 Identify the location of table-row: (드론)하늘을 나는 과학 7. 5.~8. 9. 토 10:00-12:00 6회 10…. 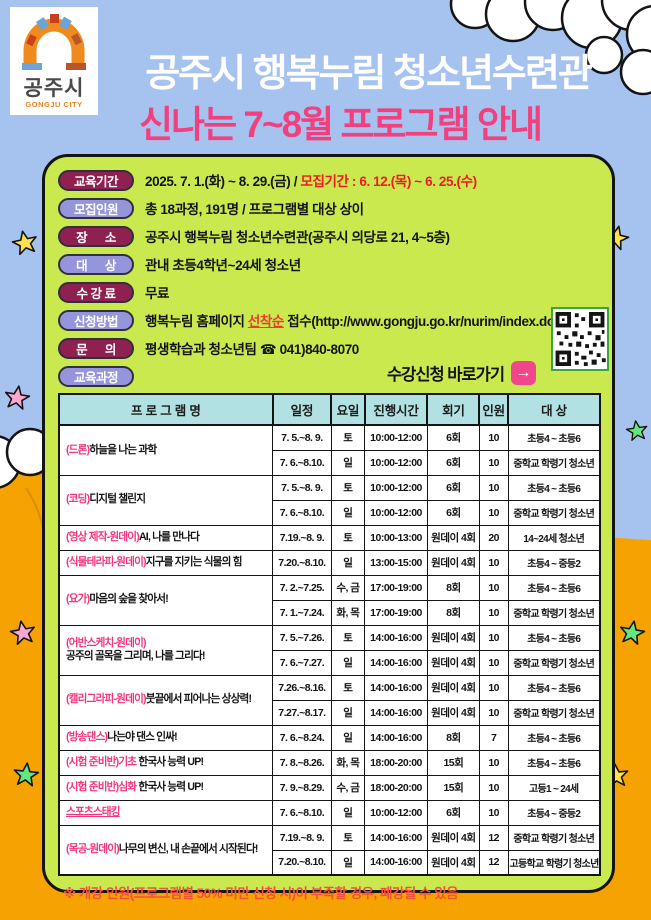
(329, 450).